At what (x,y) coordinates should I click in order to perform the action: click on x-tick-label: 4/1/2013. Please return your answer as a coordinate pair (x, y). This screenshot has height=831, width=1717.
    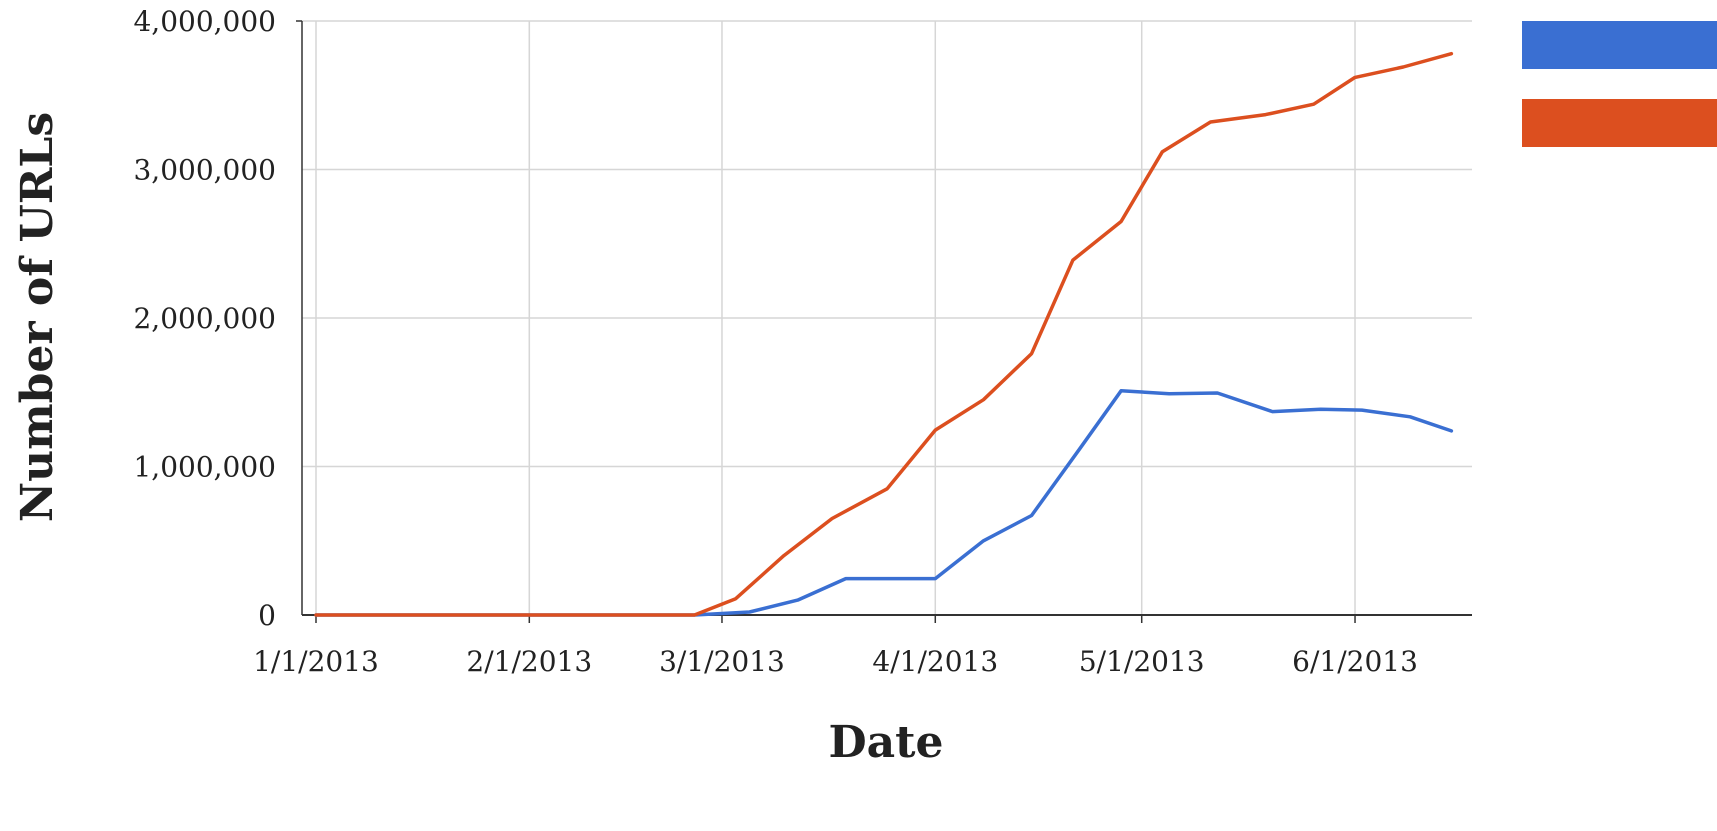
    Looking at the image, I should click on (935, 661).